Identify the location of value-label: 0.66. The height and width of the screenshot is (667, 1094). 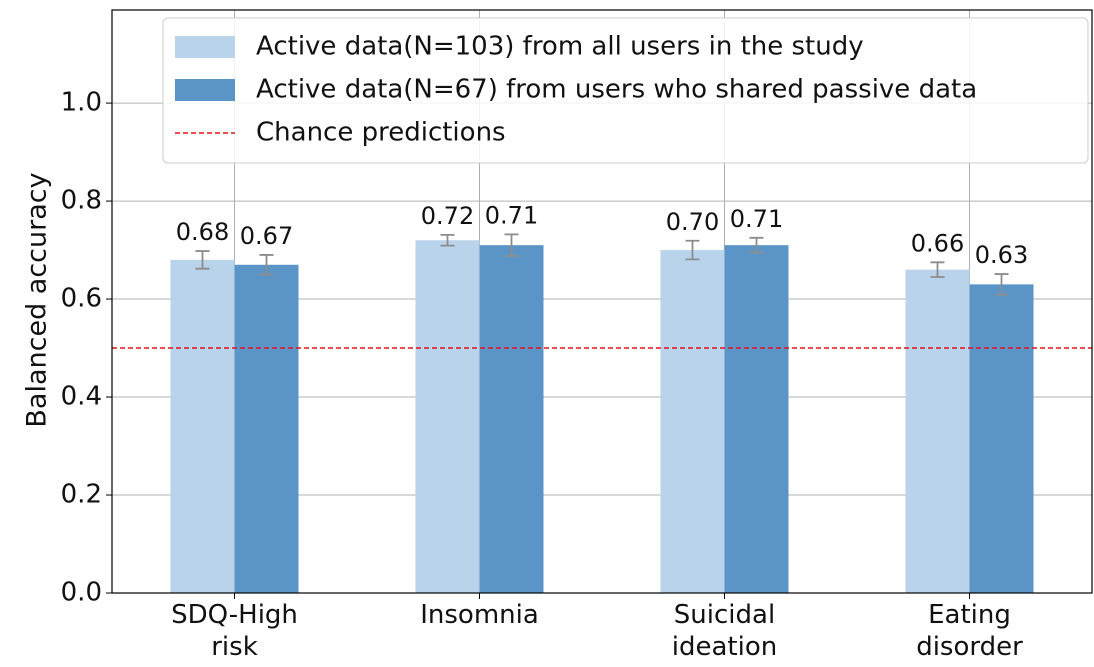
(937, 243).